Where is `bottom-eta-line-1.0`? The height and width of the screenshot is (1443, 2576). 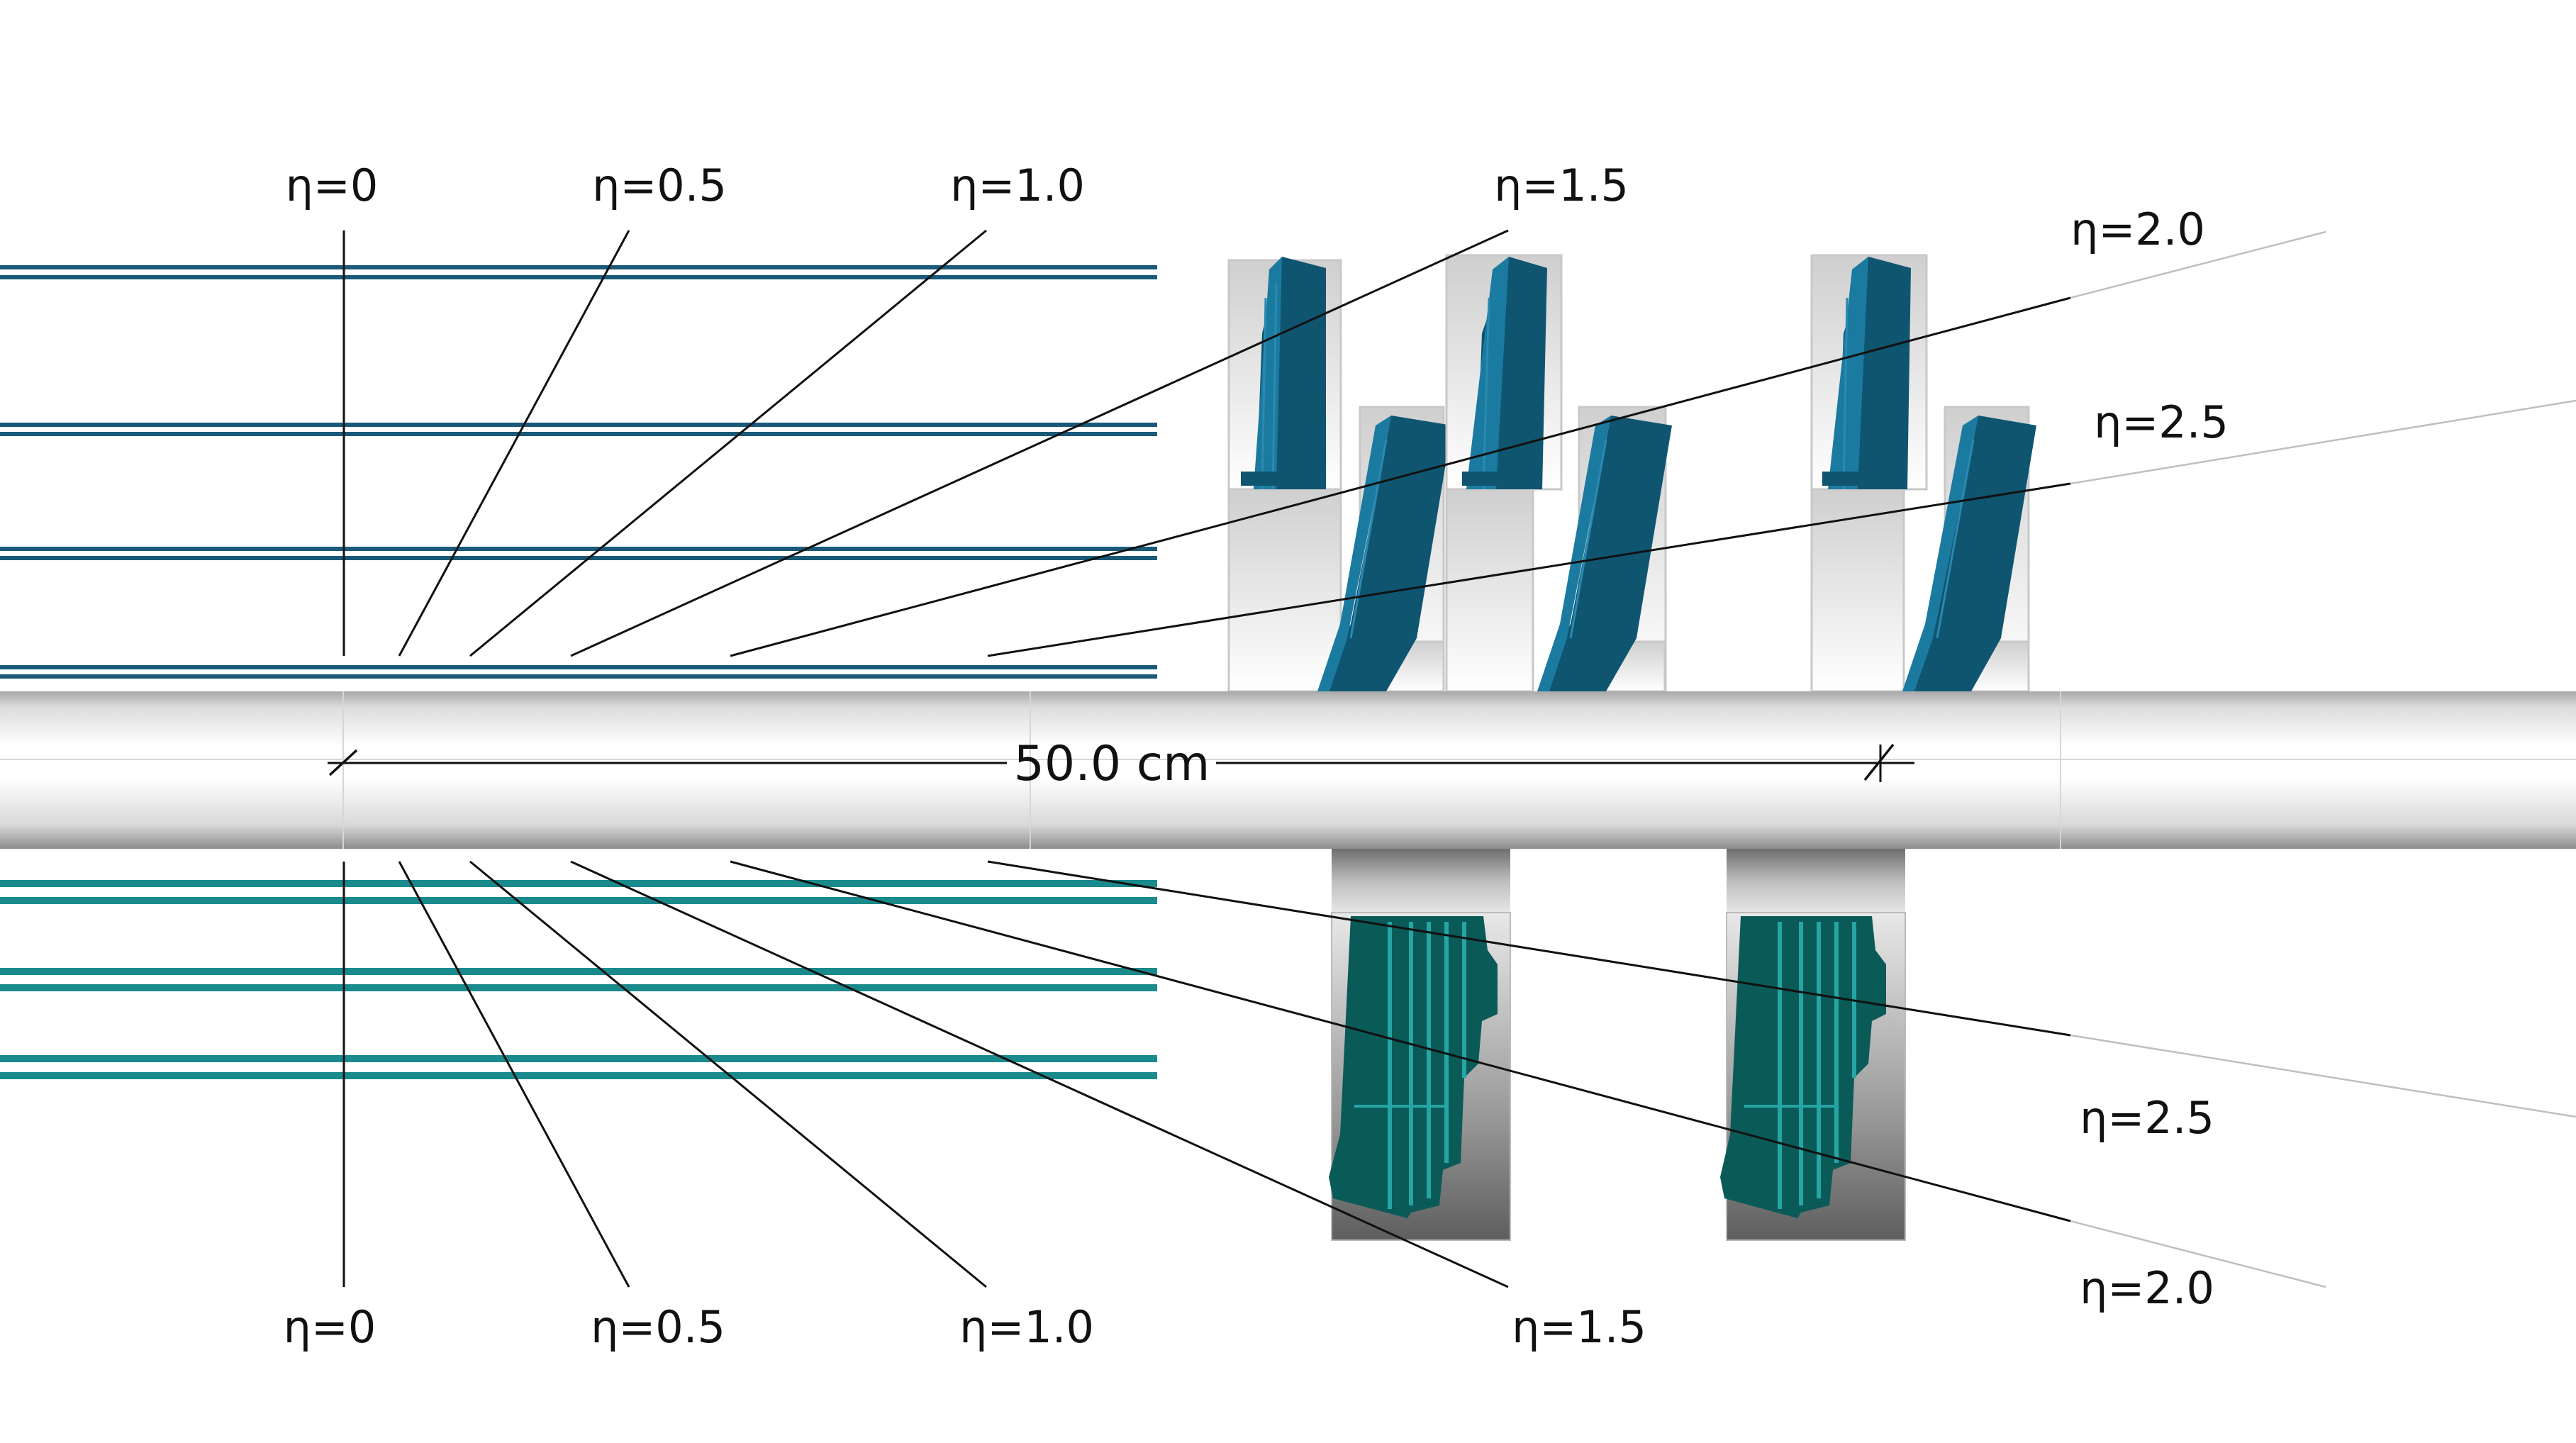 bottom-eta-line-1.0 is located at coordinates (728, 1074).